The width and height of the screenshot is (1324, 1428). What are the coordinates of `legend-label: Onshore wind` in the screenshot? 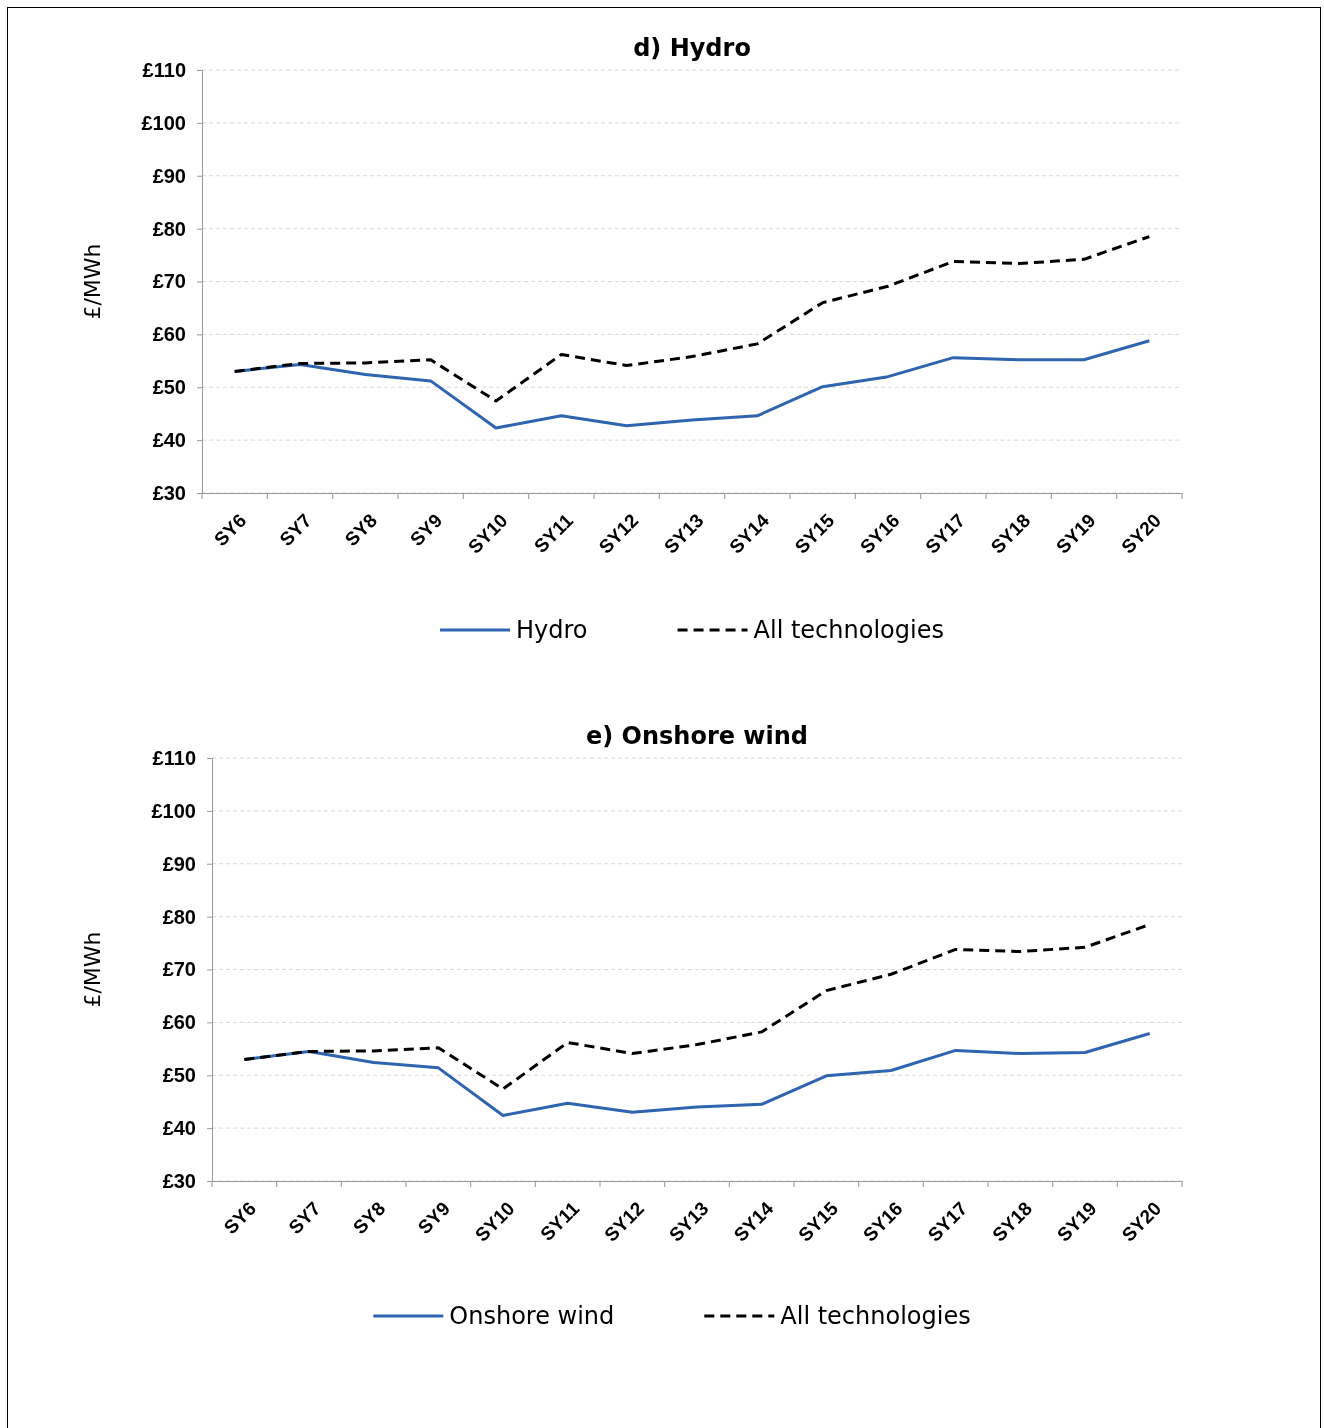 It's located at (532, 1316).